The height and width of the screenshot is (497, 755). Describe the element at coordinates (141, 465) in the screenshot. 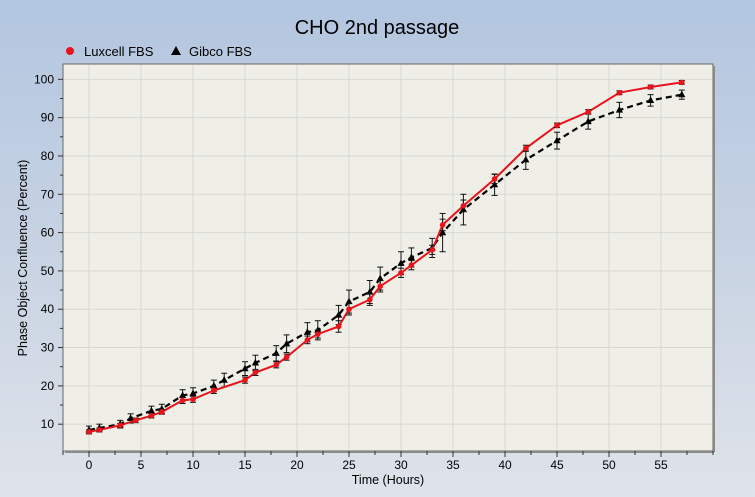

I see `x-tick-label: 5` at that location.